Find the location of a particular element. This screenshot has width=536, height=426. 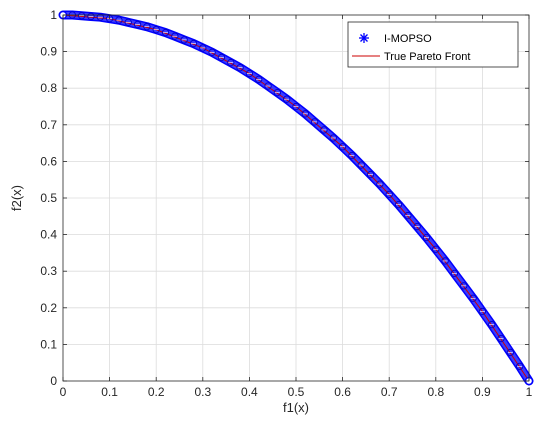

legend-marker-i-mopso is located at coordinates (364, 38).